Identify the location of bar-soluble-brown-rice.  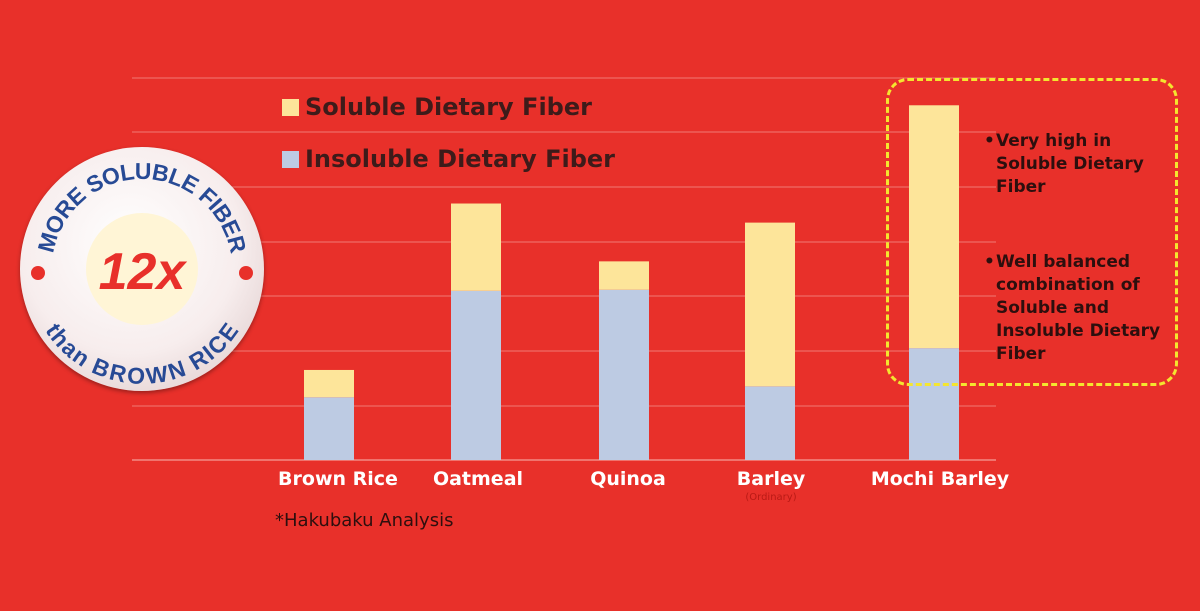
(329, 383).